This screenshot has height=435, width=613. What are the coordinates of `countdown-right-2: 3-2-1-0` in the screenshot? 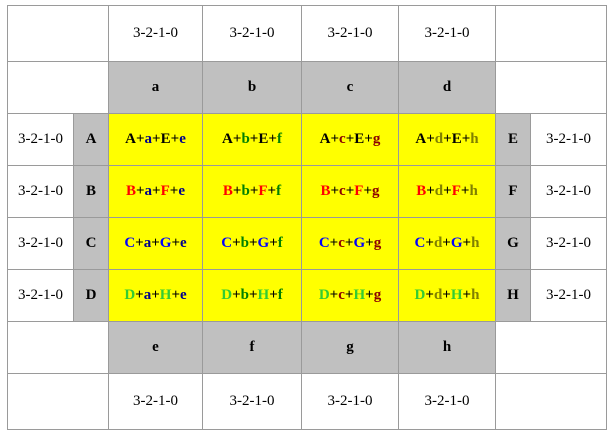 It's located at (568, 191).